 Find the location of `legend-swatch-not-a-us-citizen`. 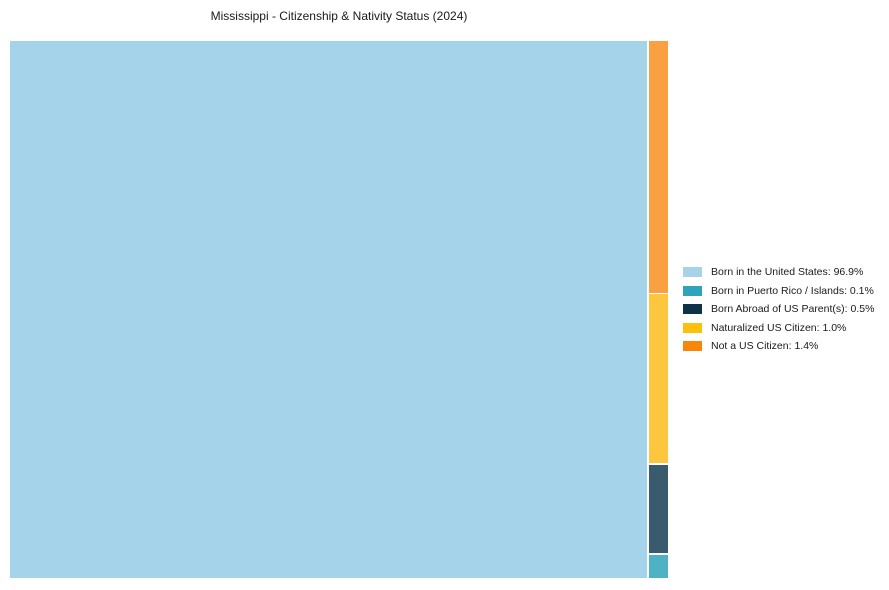

legend-swatch-not-a-us-citizen is located at coordinates (692, 346).